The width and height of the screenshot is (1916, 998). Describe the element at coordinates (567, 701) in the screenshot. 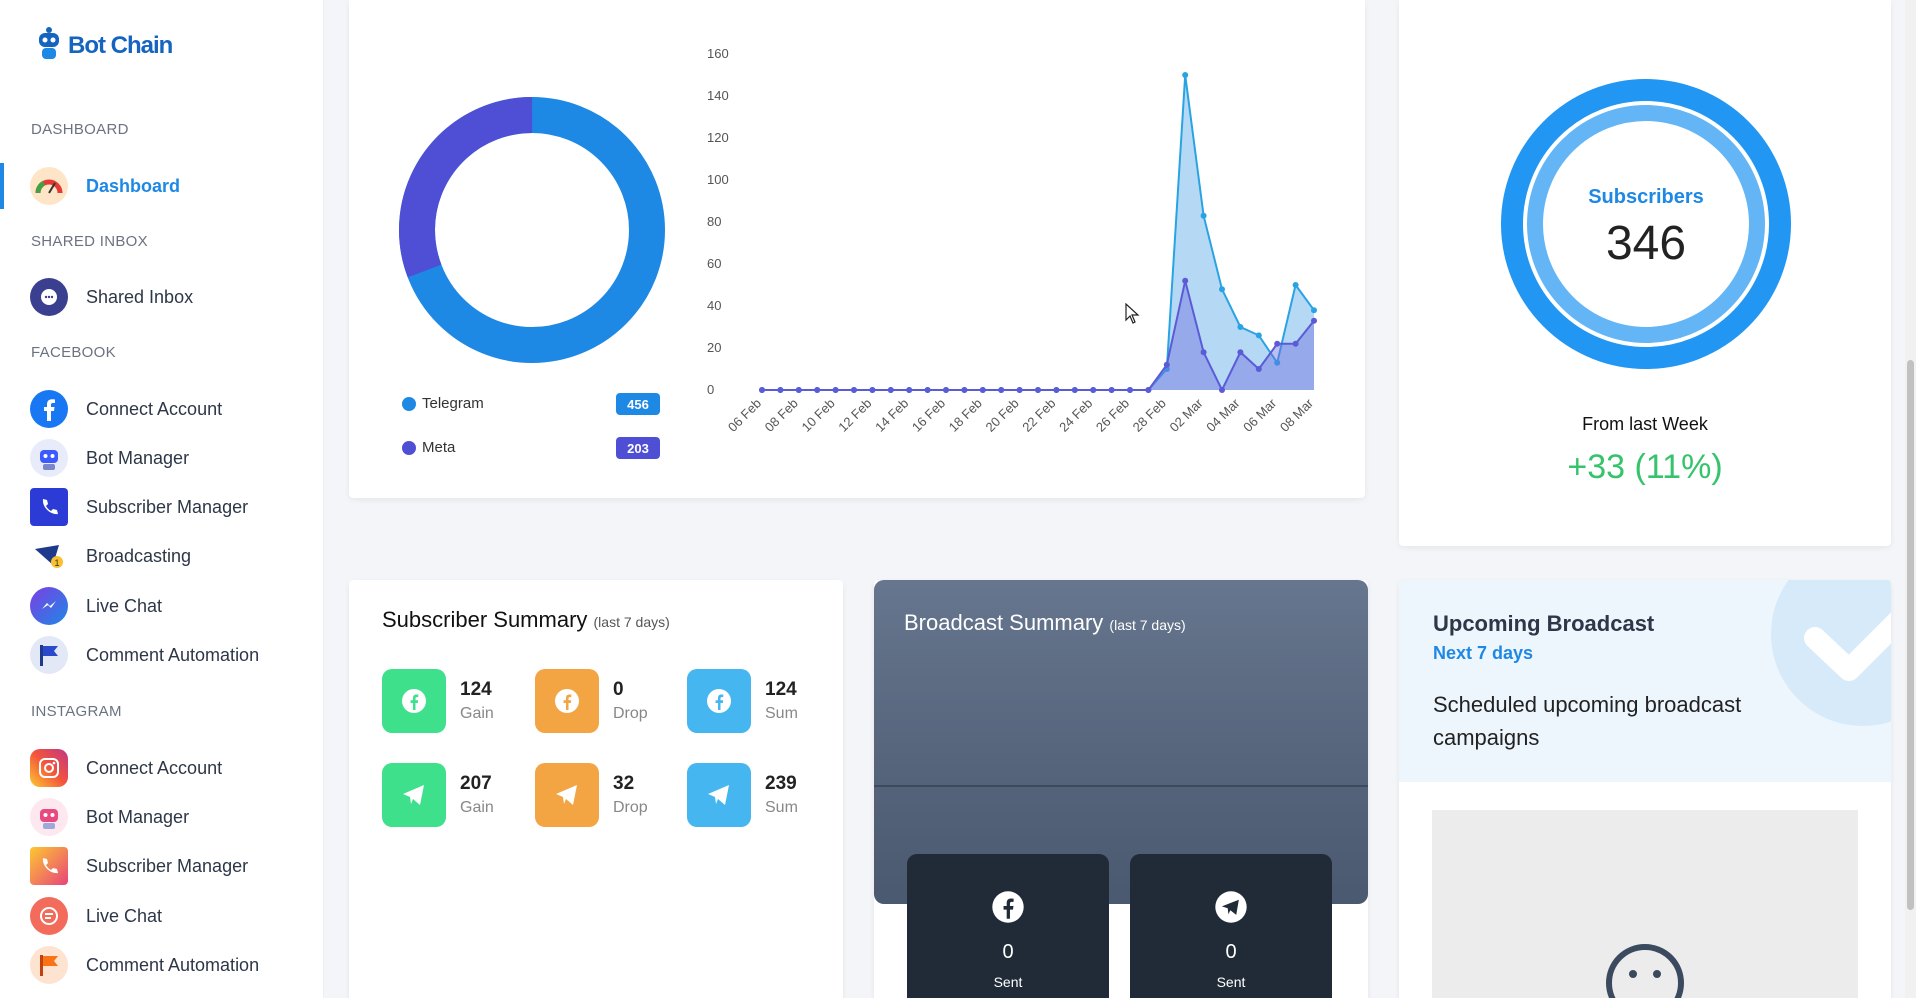

I see `facebook-icon` at that location.